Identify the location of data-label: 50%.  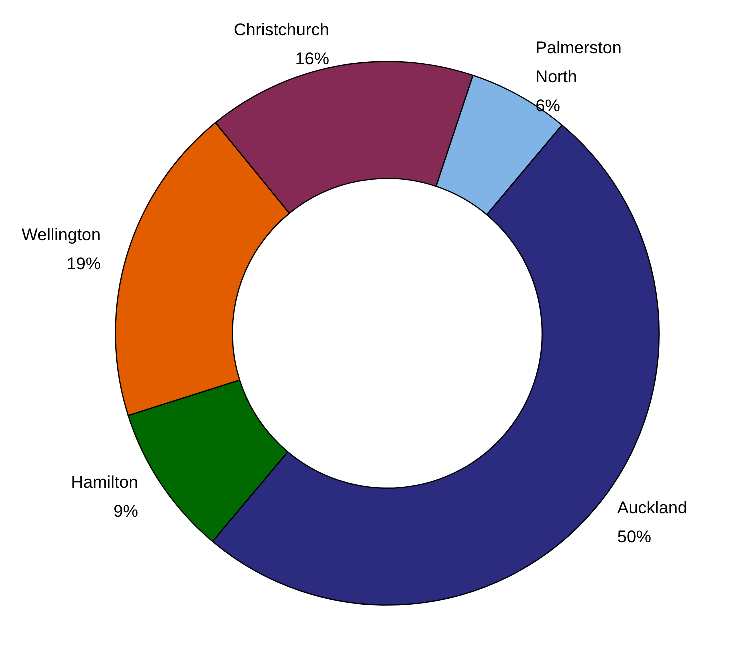
(635, 536).